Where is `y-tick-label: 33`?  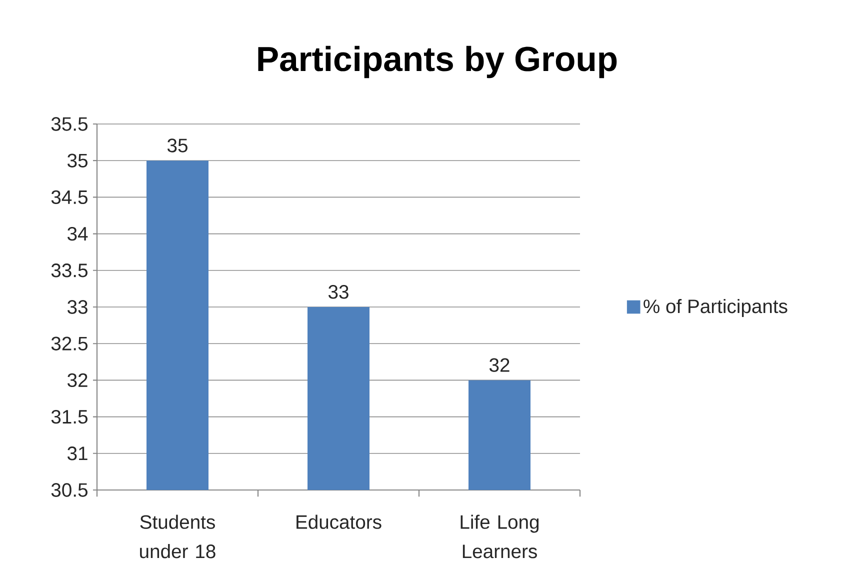 y-tick-label: 33 is located at coordinates (78, 307).